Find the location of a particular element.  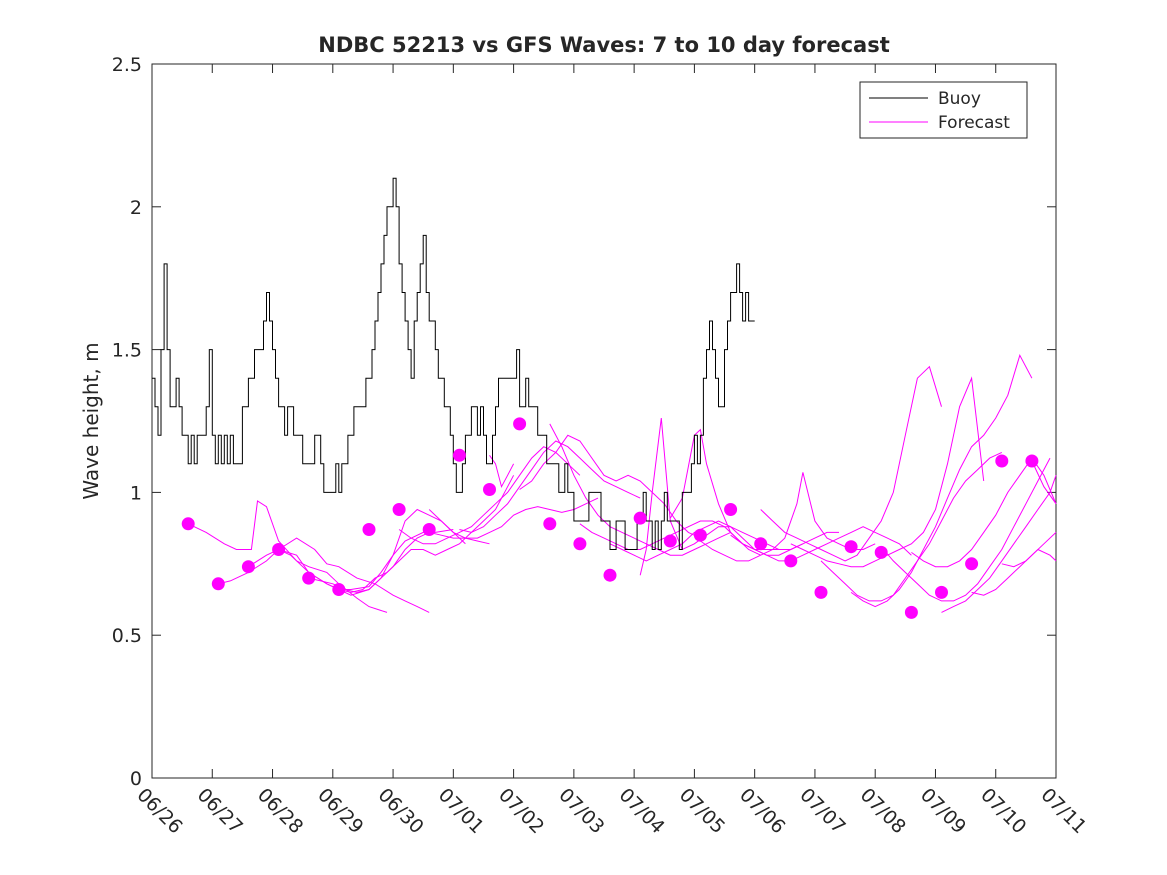

legend-label-buoy: Buoy is located at coordinates (959, 99).